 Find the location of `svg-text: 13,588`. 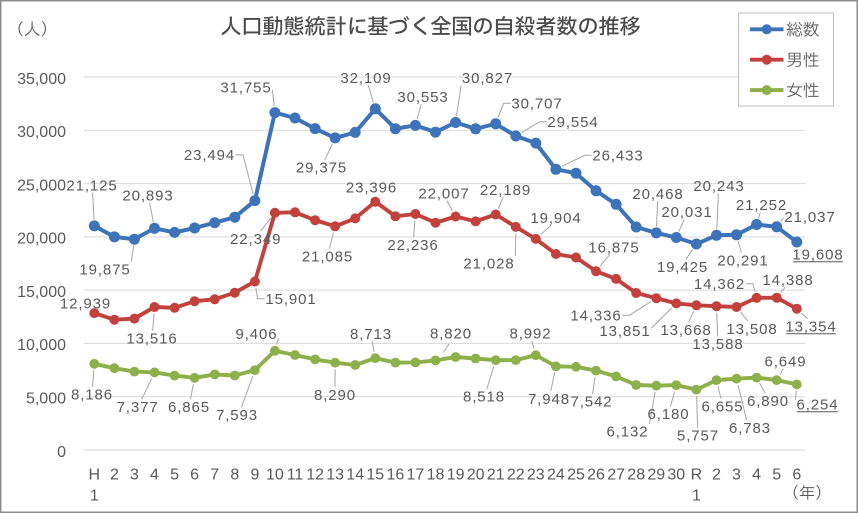

svg-text: 13,588 is located at coordinates (717, 344).